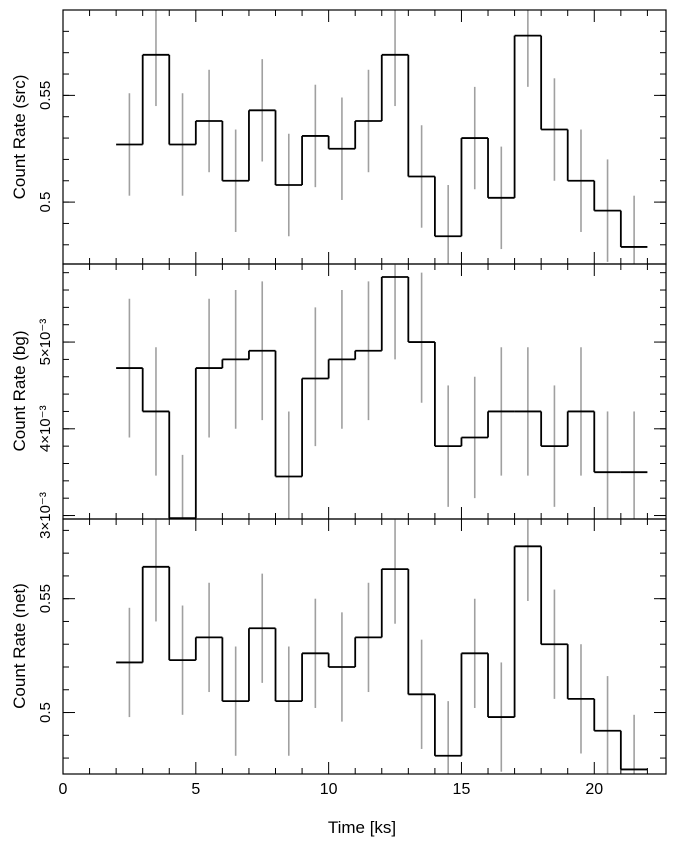 This screenshot has width=676, height=846. I want to click on y-tick-label: 3×10⁻³, so click(45, 515).